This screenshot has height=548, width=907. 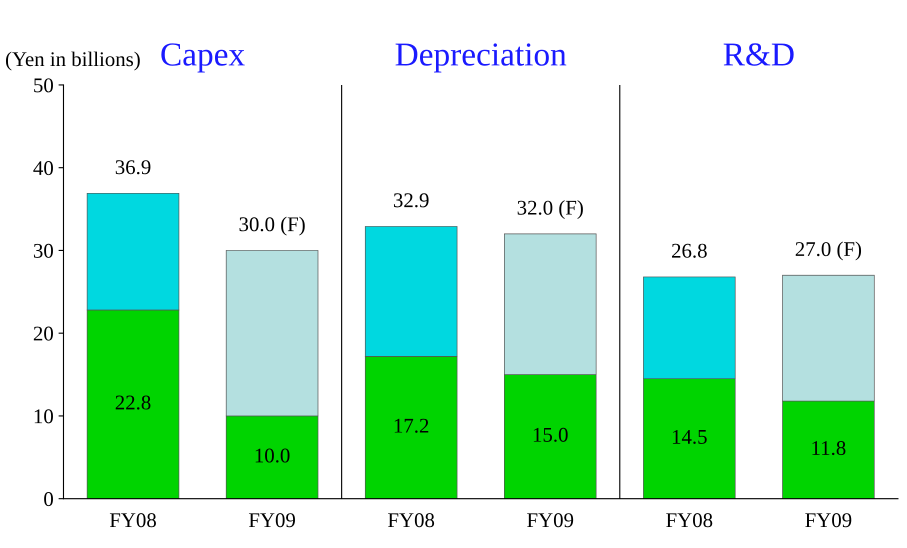 I want to click on y-tick-label: 20, so click(x=43, y=333).